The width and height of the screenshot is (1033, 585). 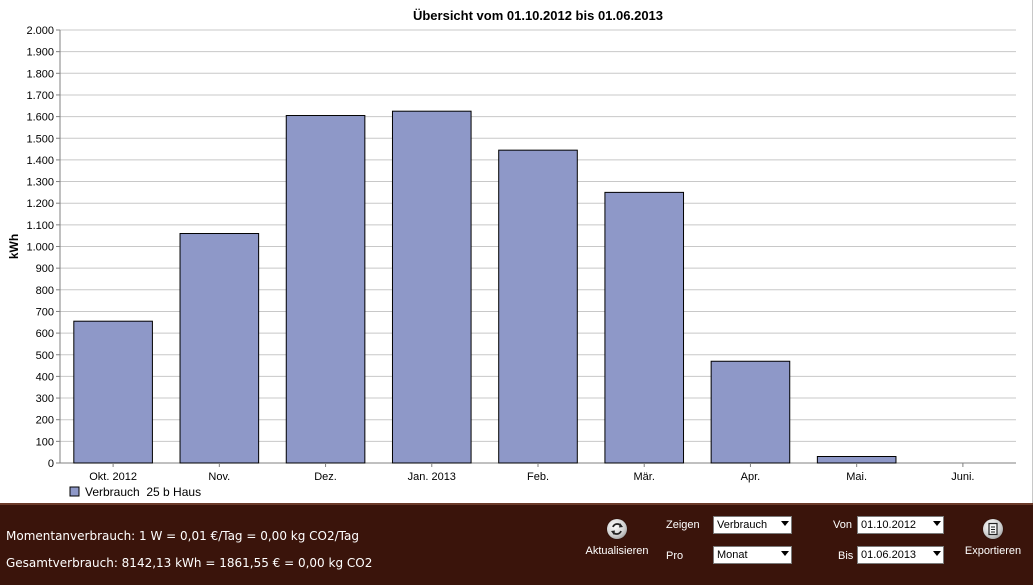 I want to click on to-date-value: 01.06.2013, so click(x=889, y=555).